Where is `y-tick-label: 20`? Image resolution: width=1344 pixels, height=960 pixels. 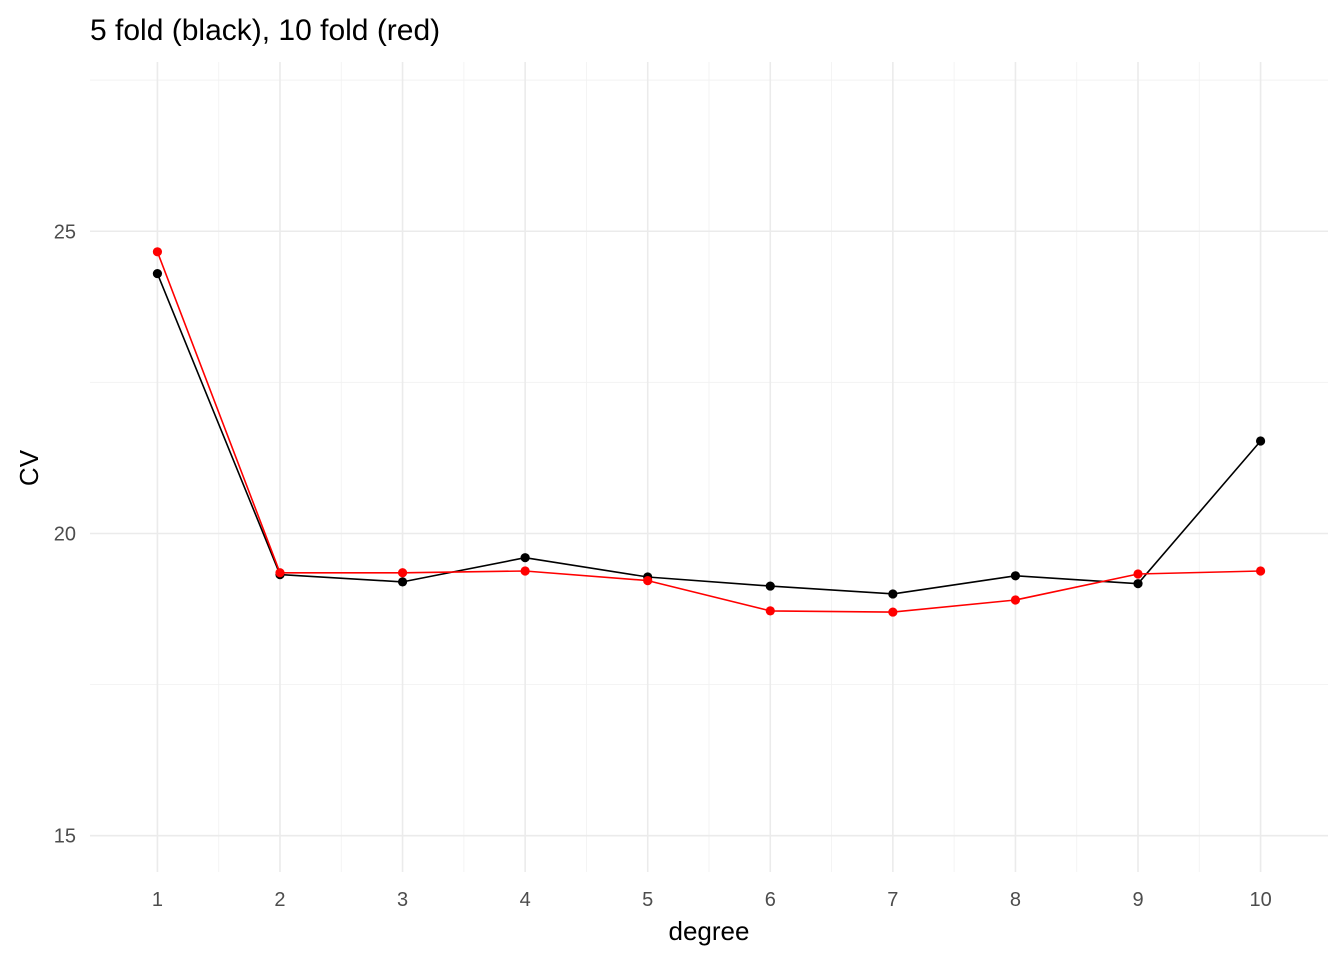
y-tick-label: 20 is located at coordinates (65, 534).